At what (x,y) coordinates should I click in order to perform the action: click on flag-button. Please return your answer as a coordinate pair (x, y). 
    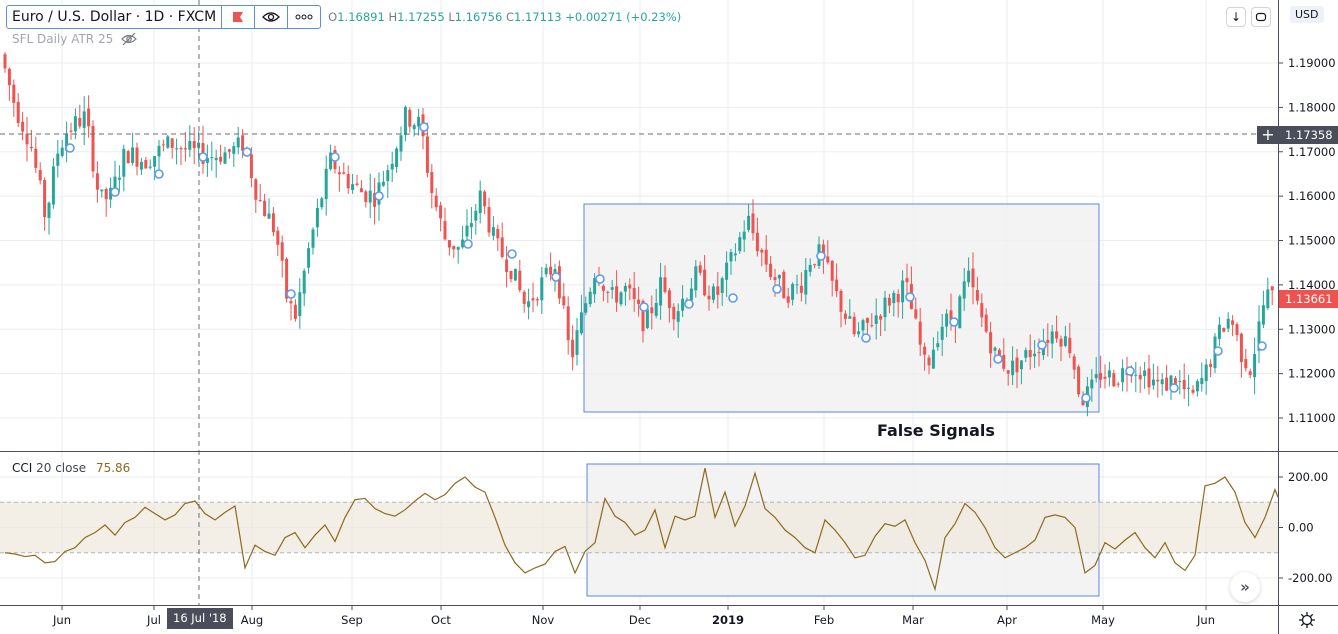
    Looking at the image, I should click on (237, 17).